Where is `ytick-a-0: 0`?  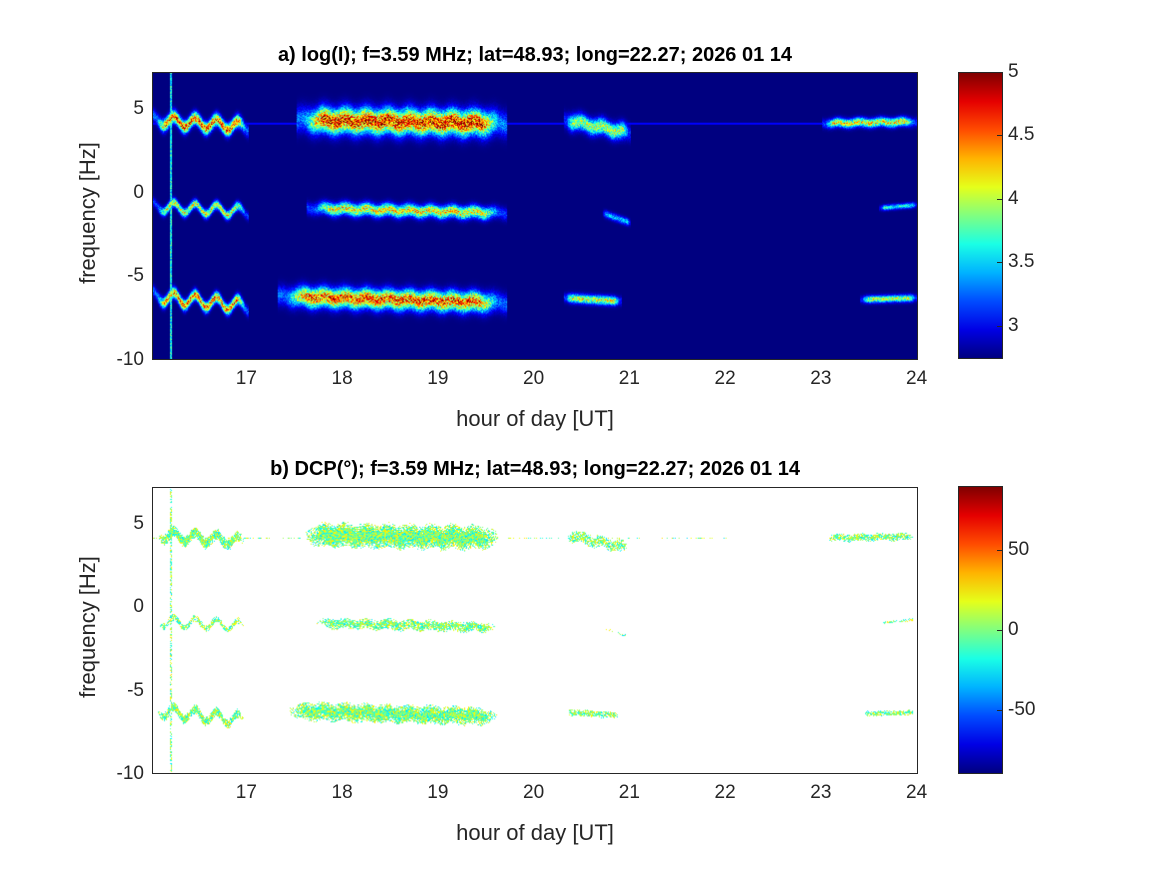 ytick-a-0: 0 is located at coordinates (138, 192).